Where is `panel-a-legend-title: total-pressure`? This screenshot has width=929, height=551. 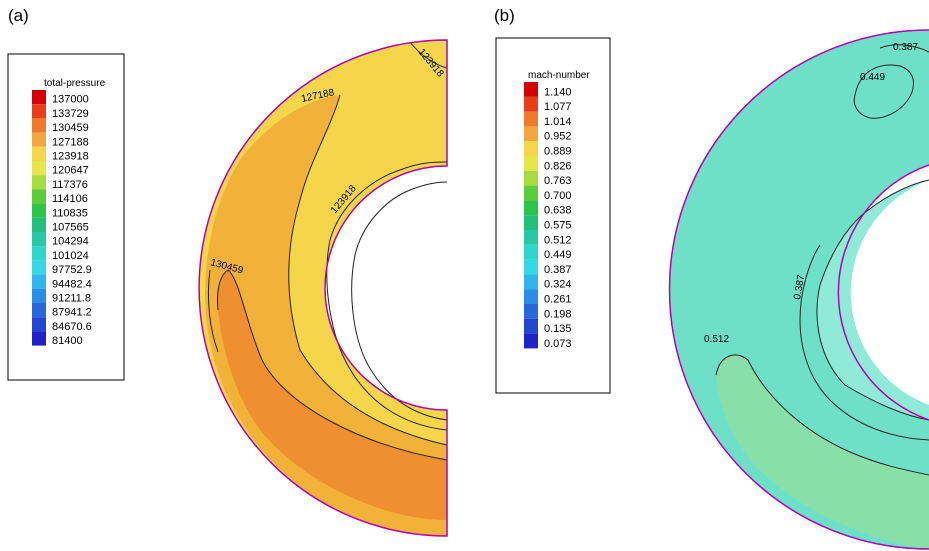 panel-a-legend-title: total-pressure is located at coordinates (75, 83).